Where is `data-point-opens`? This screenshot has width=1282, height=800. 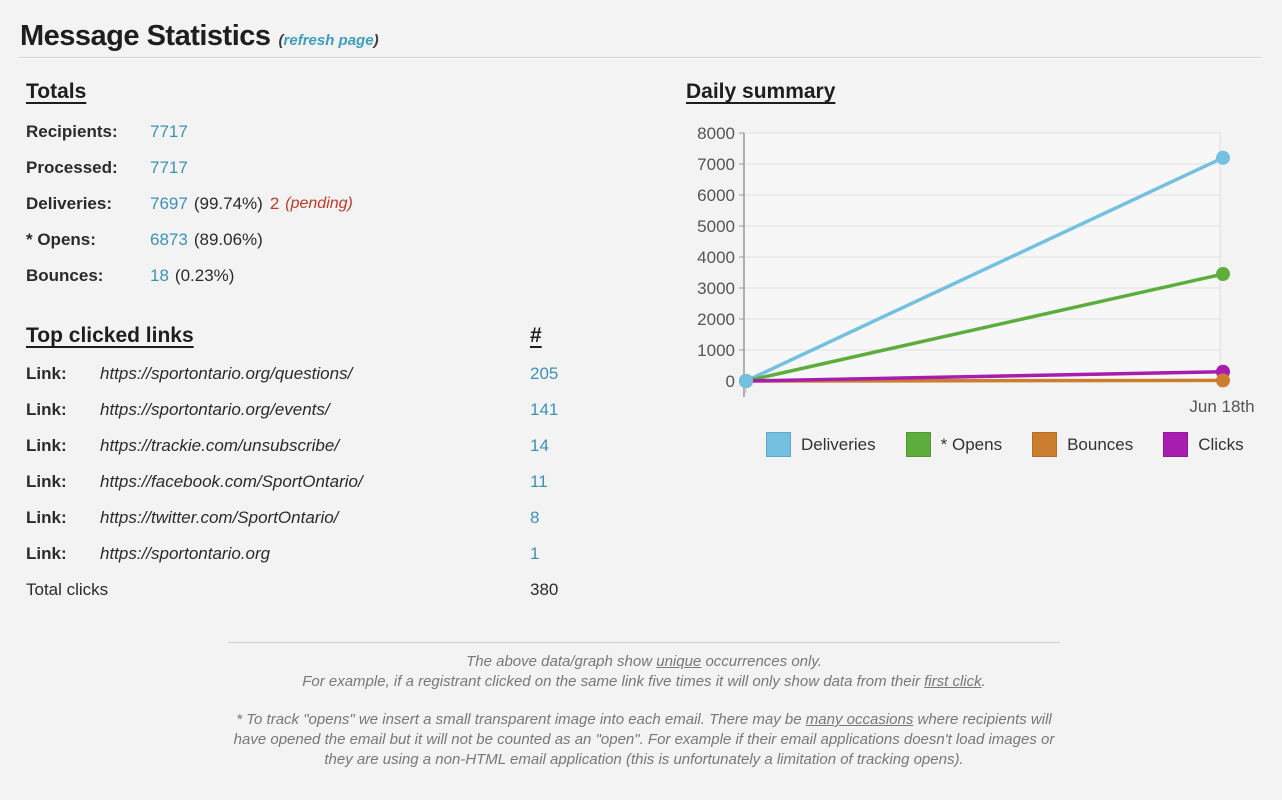
data-point-opens is located at coordinates (1223, 274).